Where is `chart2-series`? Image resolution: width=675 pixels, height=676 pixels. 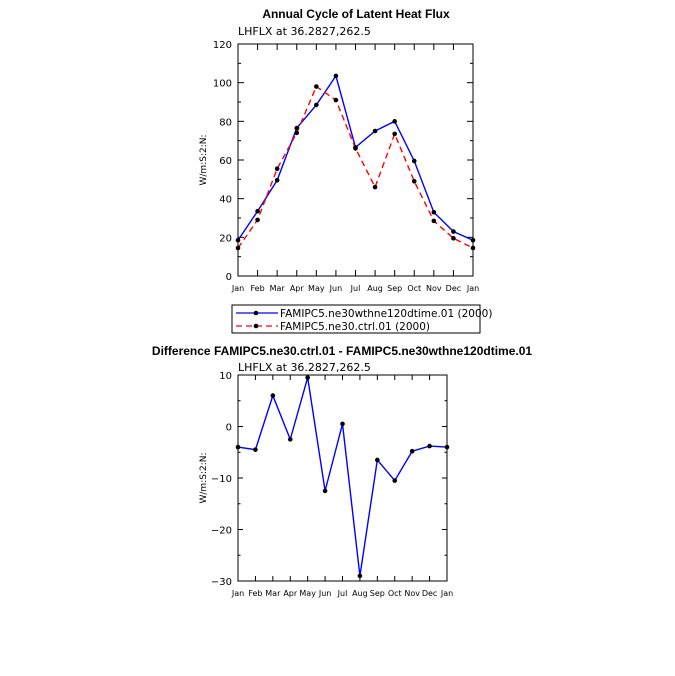 chart2-series is located at coordinates (342, 477).